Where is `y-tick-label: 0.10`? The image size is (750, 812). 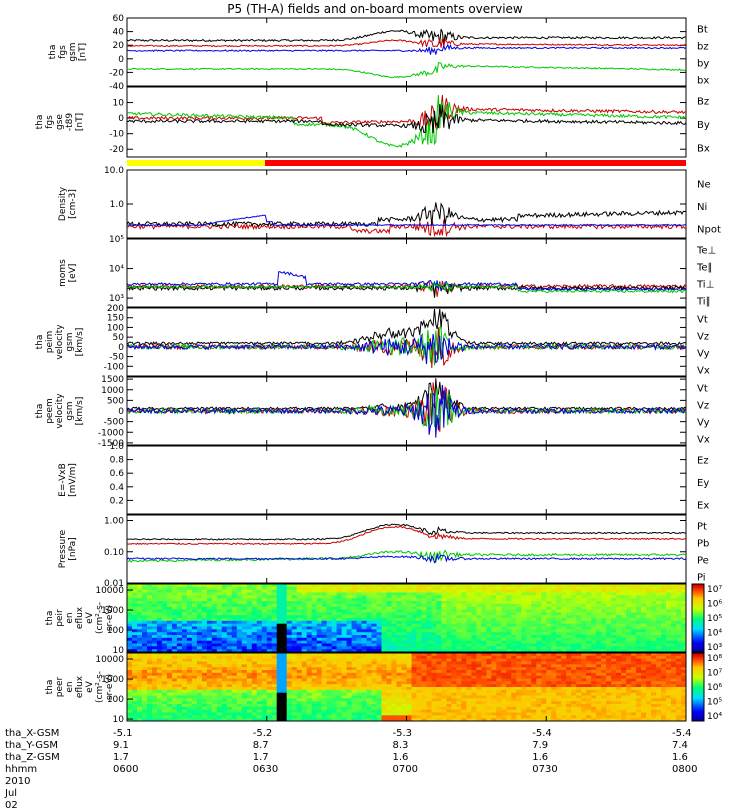
y-tick-label: 0.10 is located at coordinates (114, 553).